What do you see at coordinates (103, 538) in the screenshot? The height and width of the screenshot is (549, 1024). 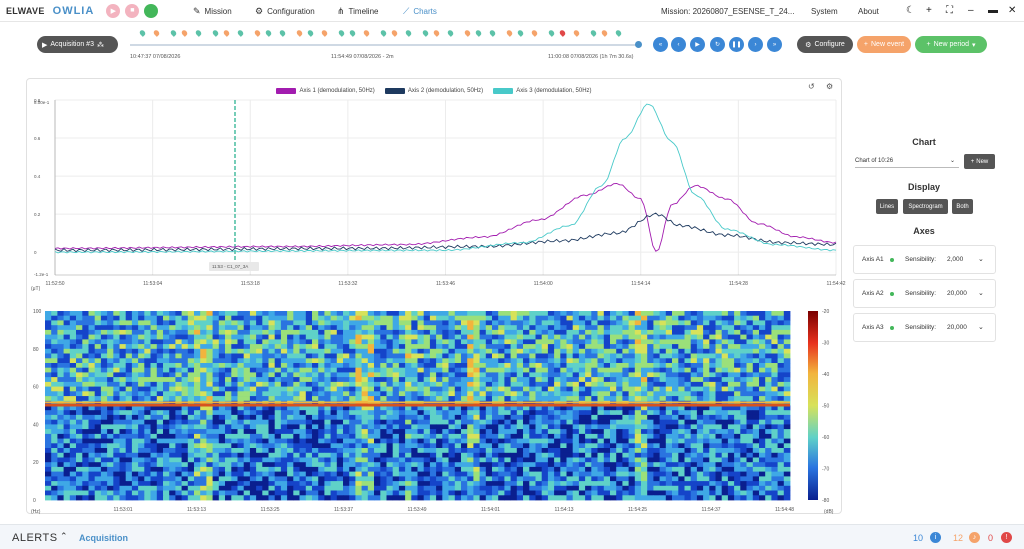 I see `acquisition-tab: Acquisition` at bounding box center [103, 538].